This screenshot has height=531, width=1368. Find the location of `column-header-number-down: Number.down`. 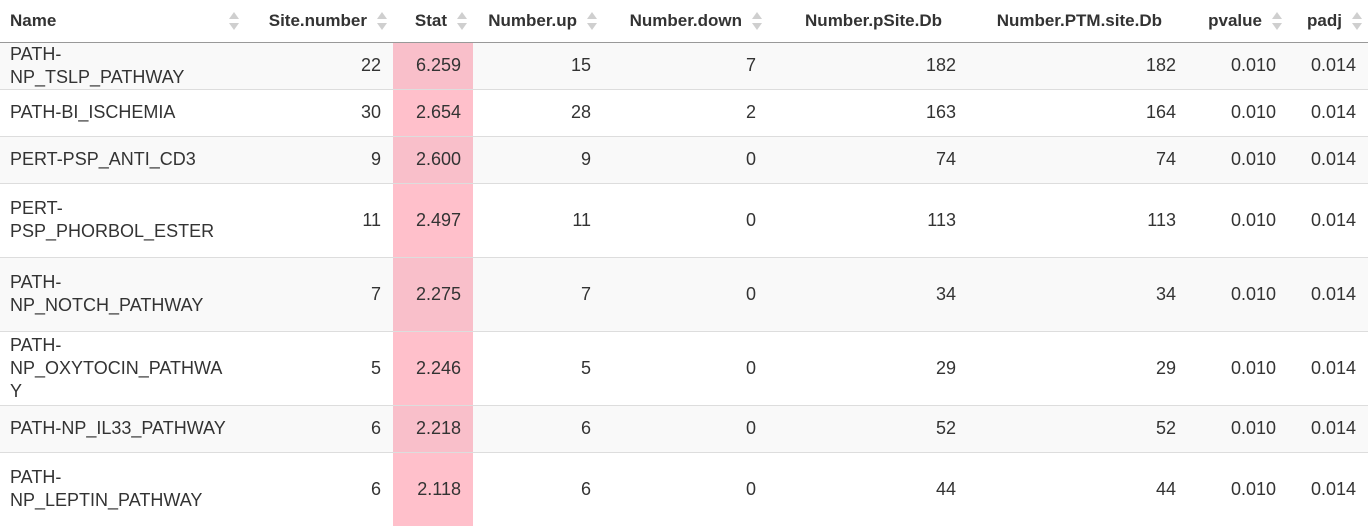

column-header-number-down: Number.down is located at coordinates (685, 21).